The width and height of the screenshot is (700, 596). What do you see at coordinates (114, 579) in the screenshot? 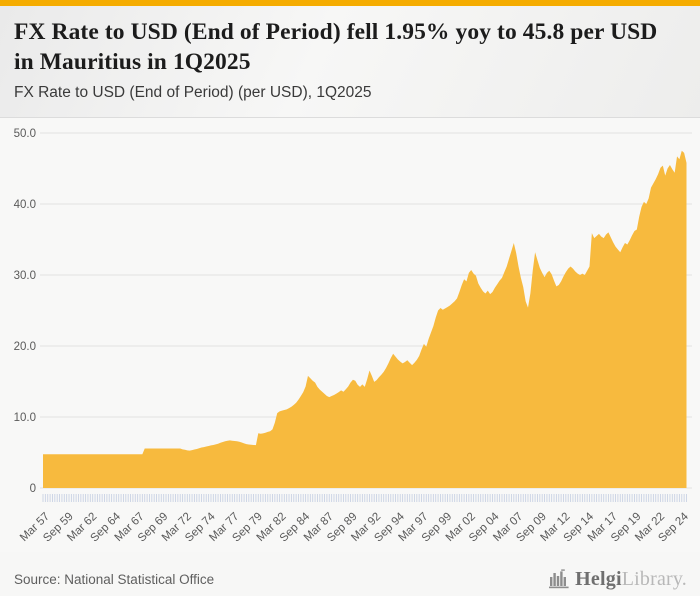
I see `source-text: Source: National Statistical Office` at bounding box center [114, 579].